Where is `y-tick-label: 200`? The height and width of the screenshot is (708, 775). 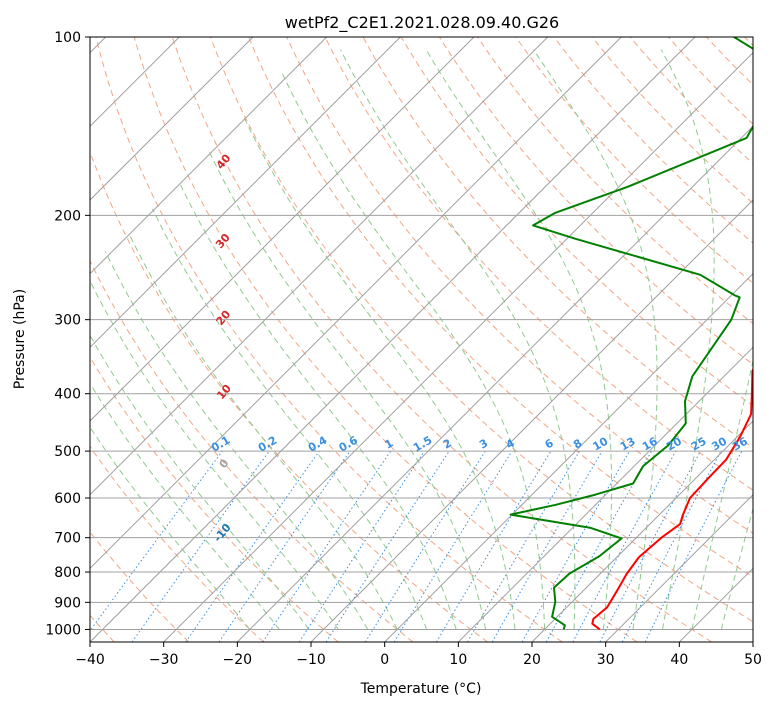 y-tick-label: 200 is located at coordinates (67, 216).